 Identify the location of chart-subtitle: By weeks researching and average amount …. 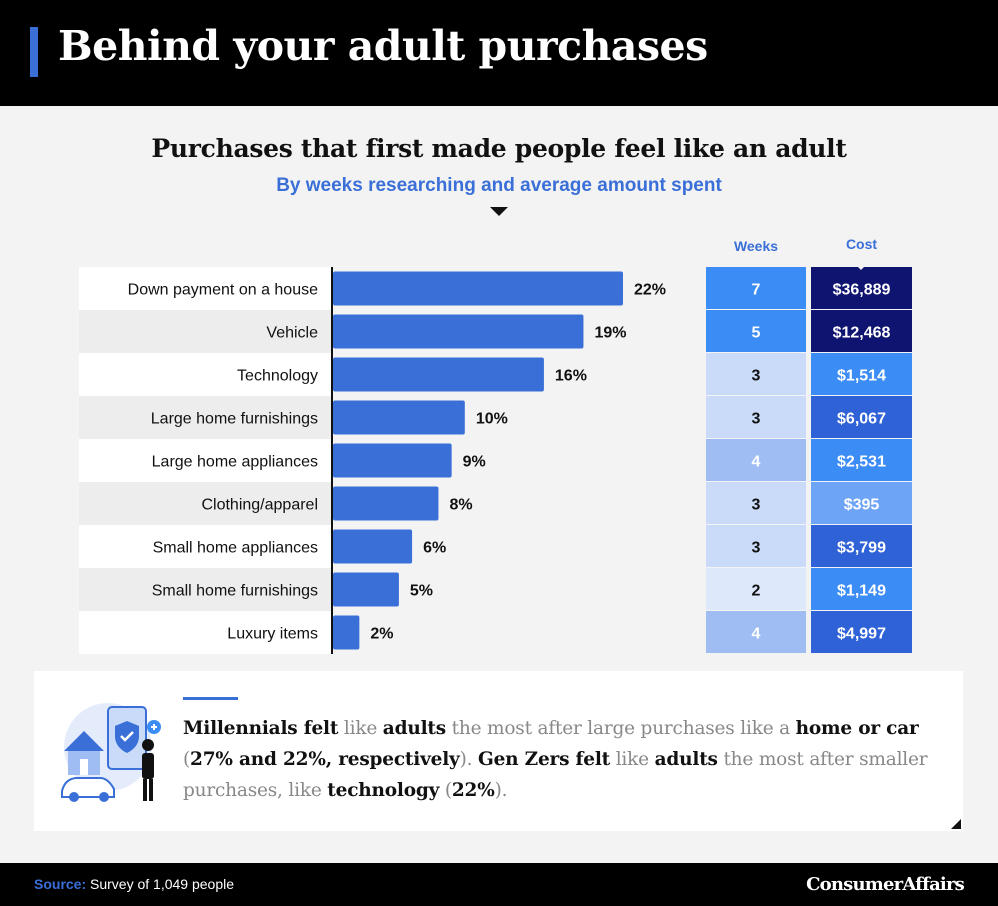
(499, 185).